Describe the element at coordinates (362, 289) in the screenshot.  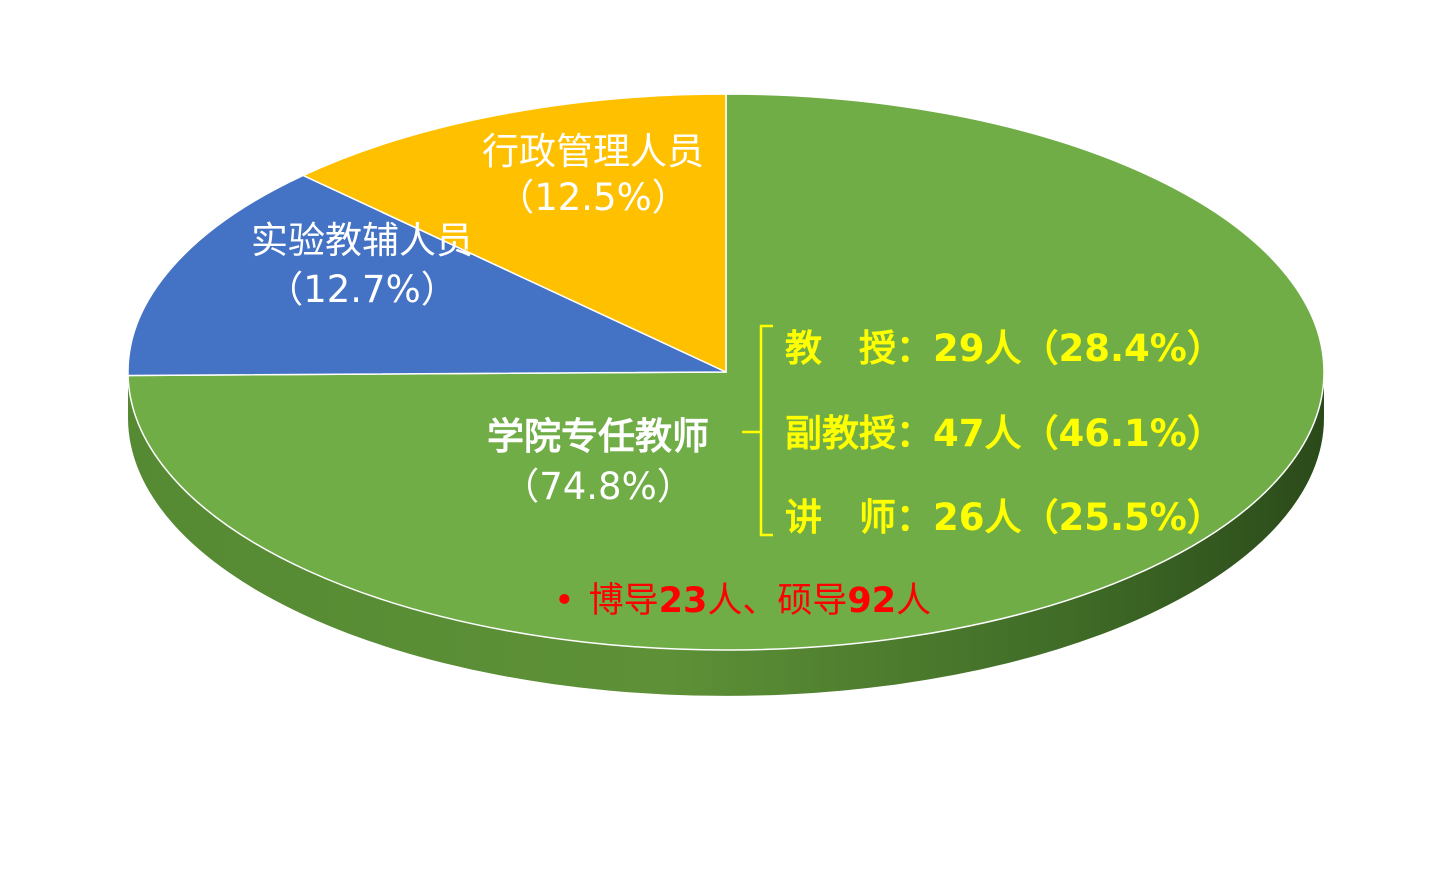
I see `slice-label-lab-pct: （12.7%）` at that location.